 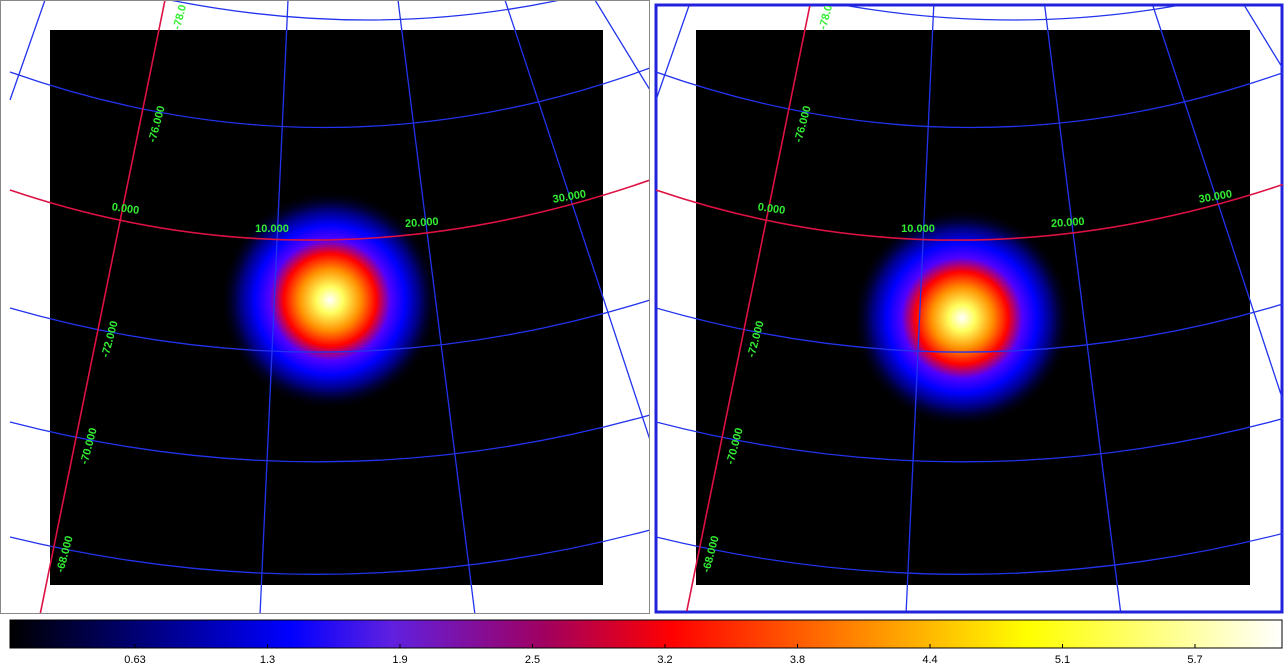 I want to click on colorbar-label: 4.4, so click(x=929, y=660).